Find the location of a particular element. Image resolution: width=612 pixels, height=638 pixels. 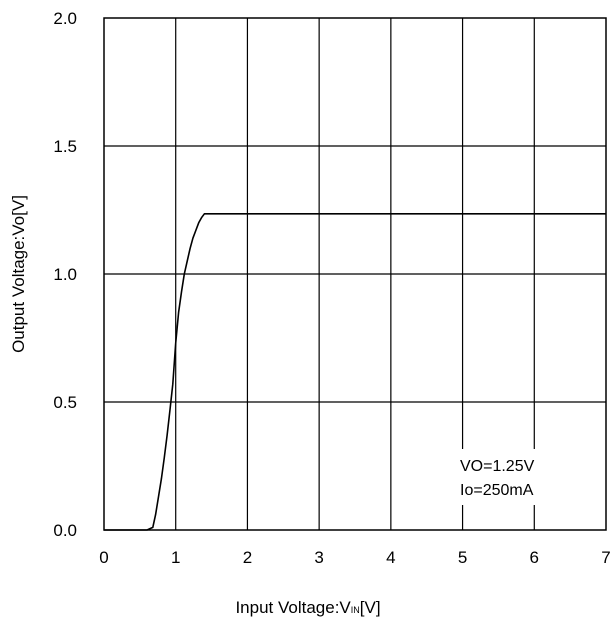

x-tick-label: 2 is located at coordinates (247, 557).